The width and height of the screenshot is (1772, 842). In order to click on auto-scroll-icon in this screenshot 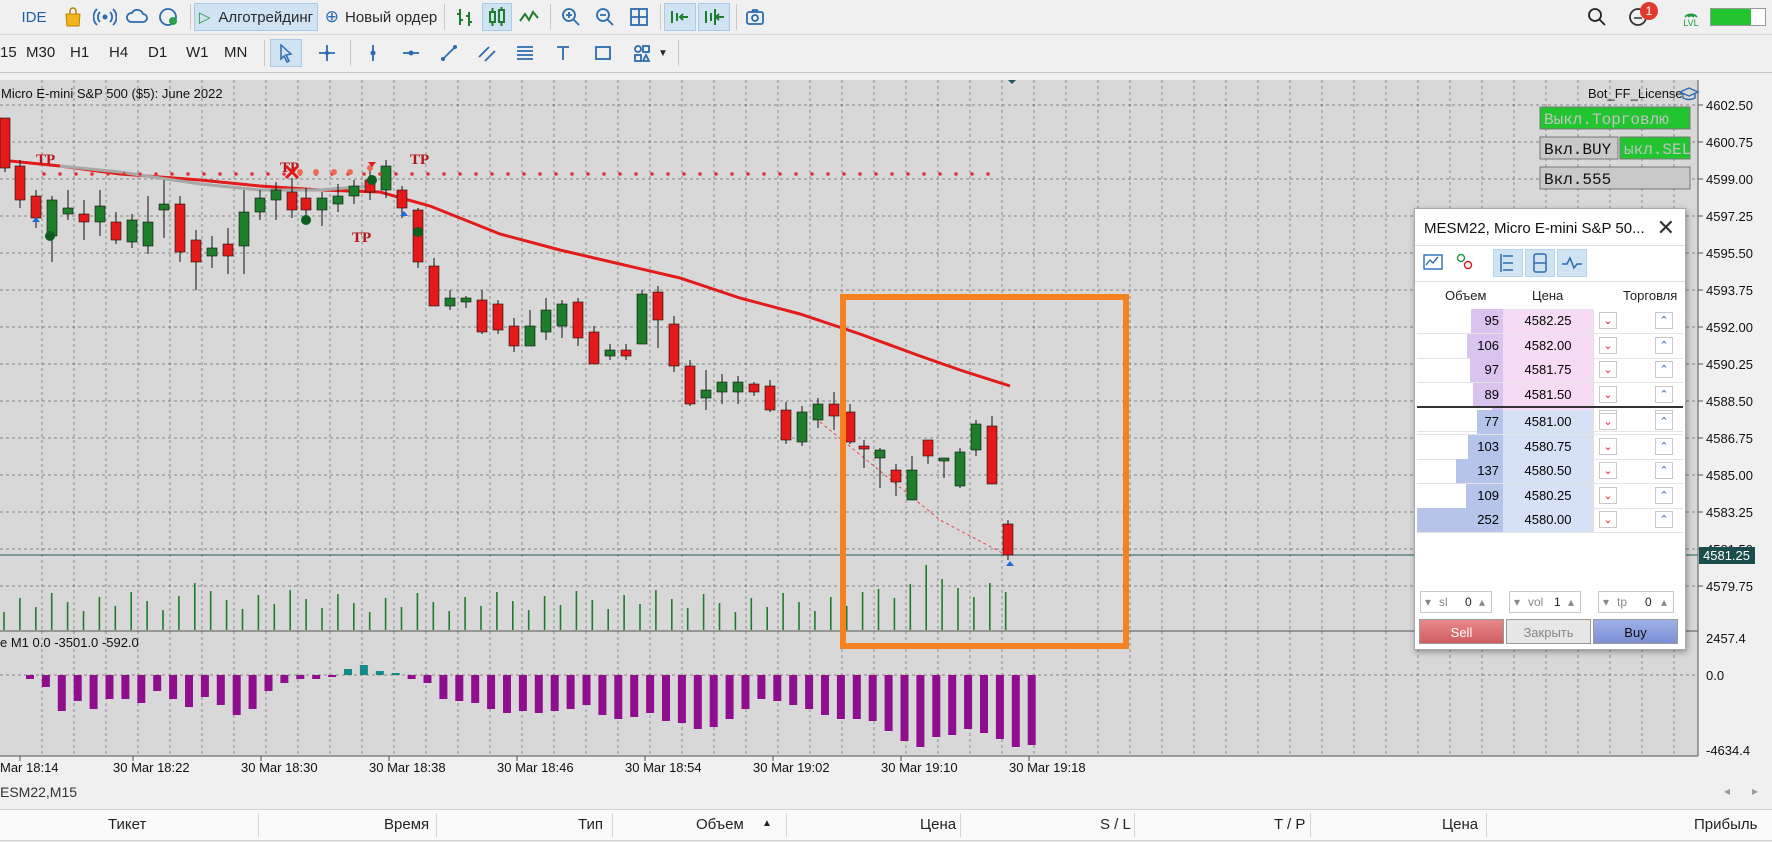, I will do `click(680, 17)`.